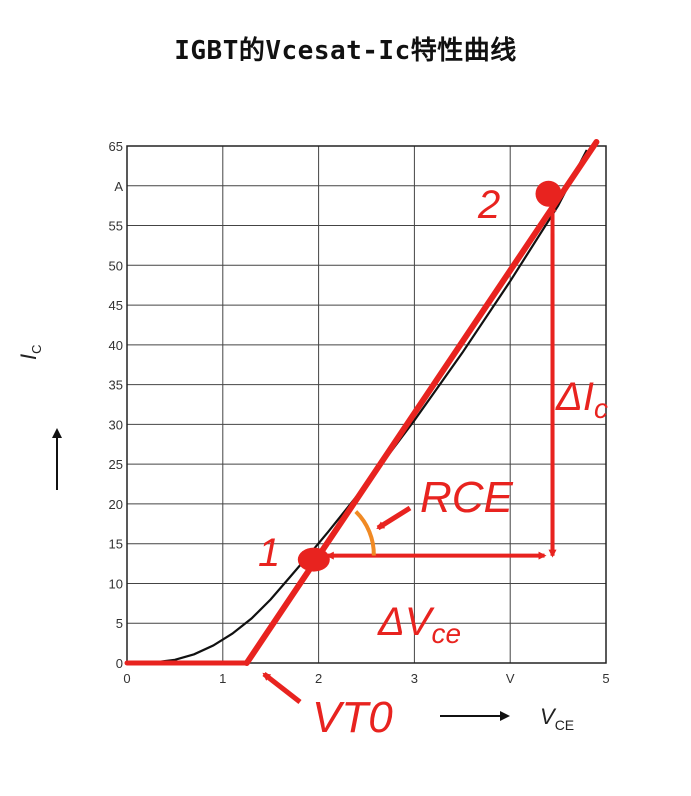 This screenshot has width=691, height=796. What do you see at coordinates (269, 553) in the screenshot?
I see `point-1-label: 1` at bounding box center [269, 553].